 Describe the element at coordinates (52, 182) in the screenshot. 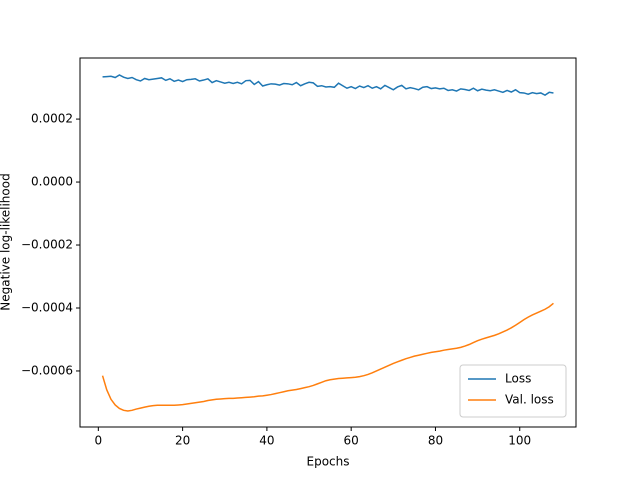

I see `y-tick-label: 0.0000` at that location.